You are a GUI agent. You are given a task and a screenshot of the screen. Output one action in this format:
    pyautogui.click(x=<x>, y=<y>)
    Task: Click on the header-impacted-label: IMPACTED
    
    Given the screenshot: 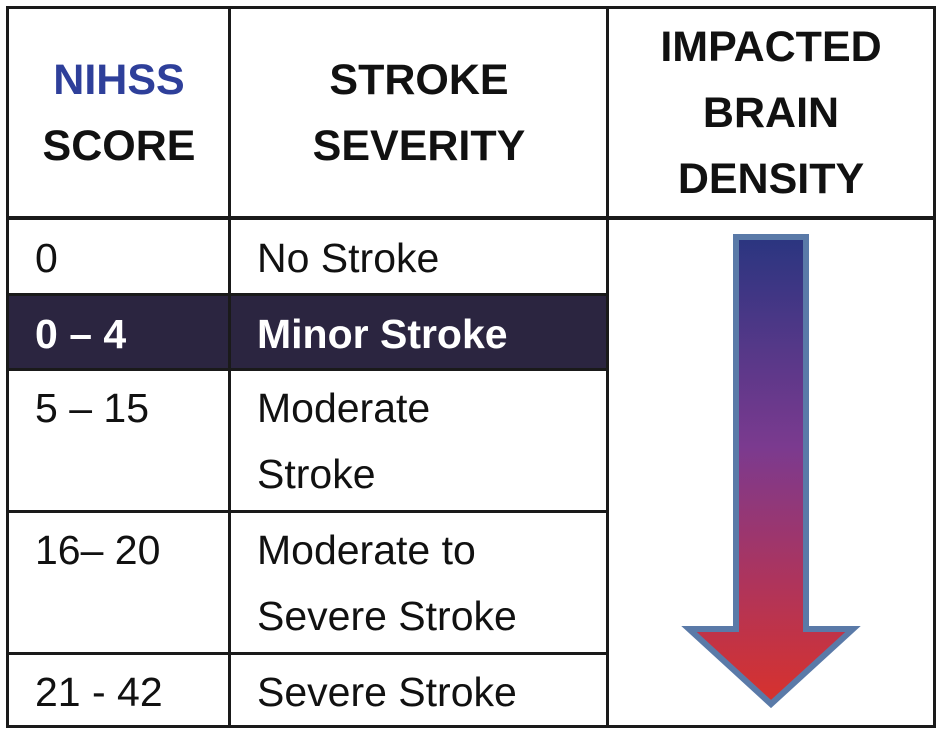 What is the action you would take?
    pyautogui.click(x=771, y=47)
    